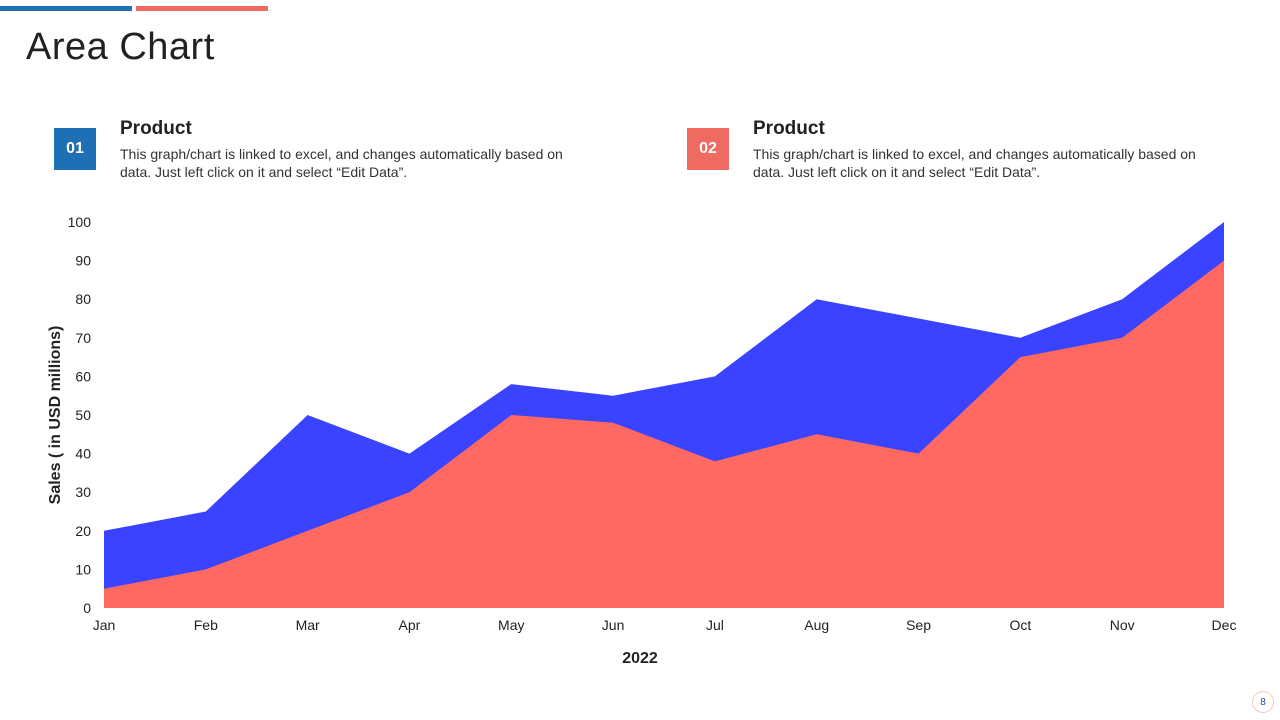 The width and height of the screenshot is (1280, 720). I want to click on legend-title-1: Product, so click(156, 128).